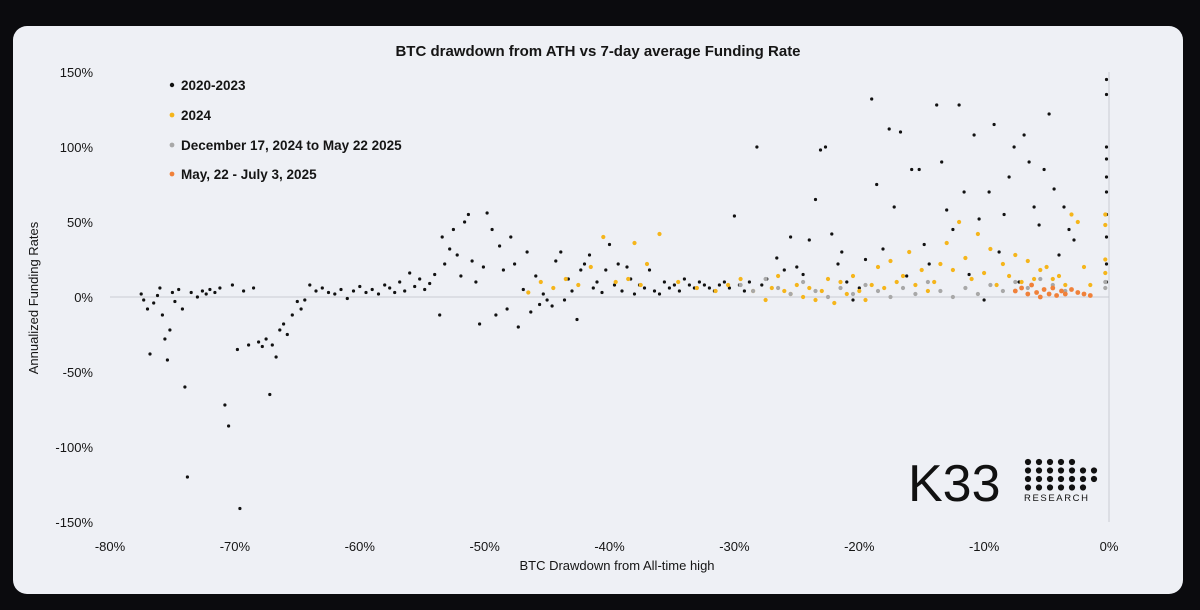 The image size is (1200, 610). Describe the element at coordinates (1003, 484) in the screenshot. I see `k33-logo: K33 RESEARCH` at that location.